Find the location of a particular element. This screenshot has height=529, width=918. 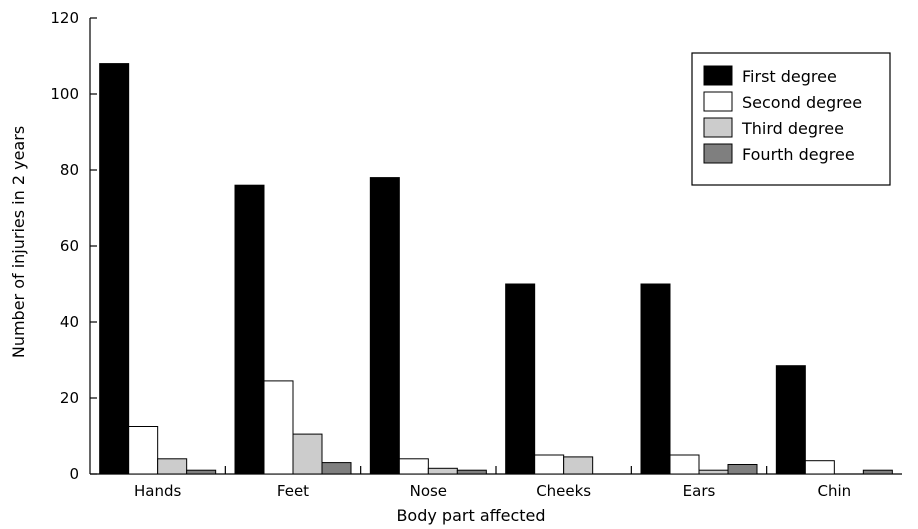

legend-label: Second degree is located at coordinates (802, 102).